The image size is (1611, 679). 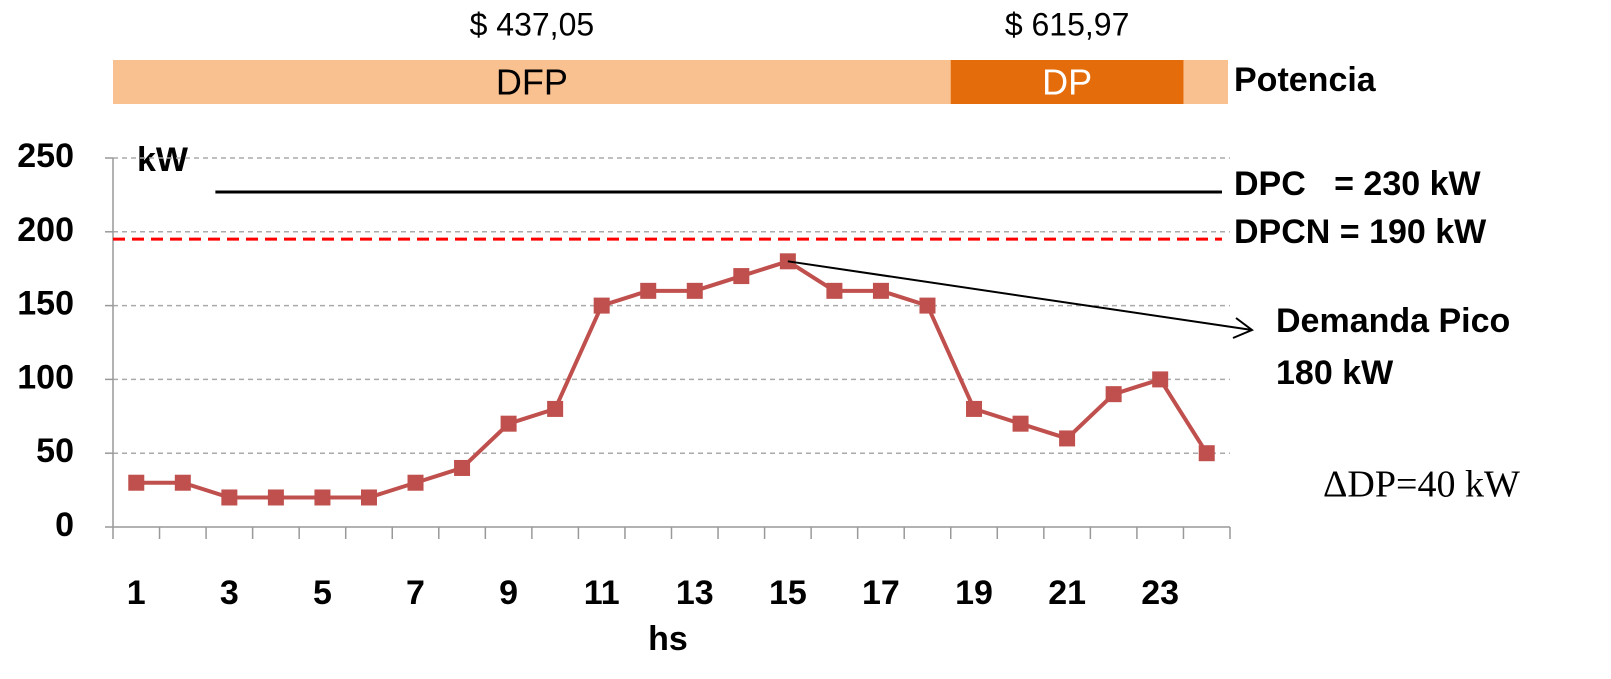 What do you see at coordinates (45, 304) in the screenshot?
I see `y-tick-label: 150` at bounding box center [45, 304].